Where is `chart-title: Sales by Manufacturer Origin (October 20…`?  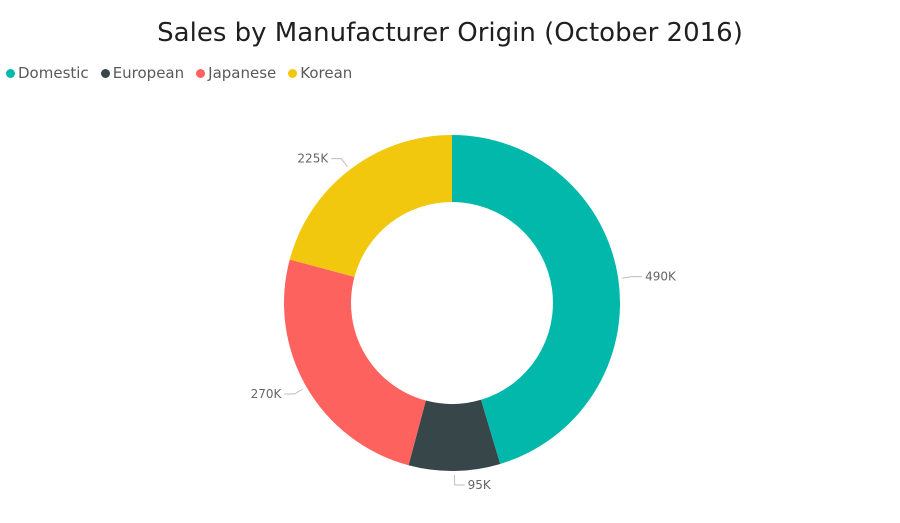 chart-title: Sales by Manufacturer Origin (October 20… is located at coordinates (450, 33).